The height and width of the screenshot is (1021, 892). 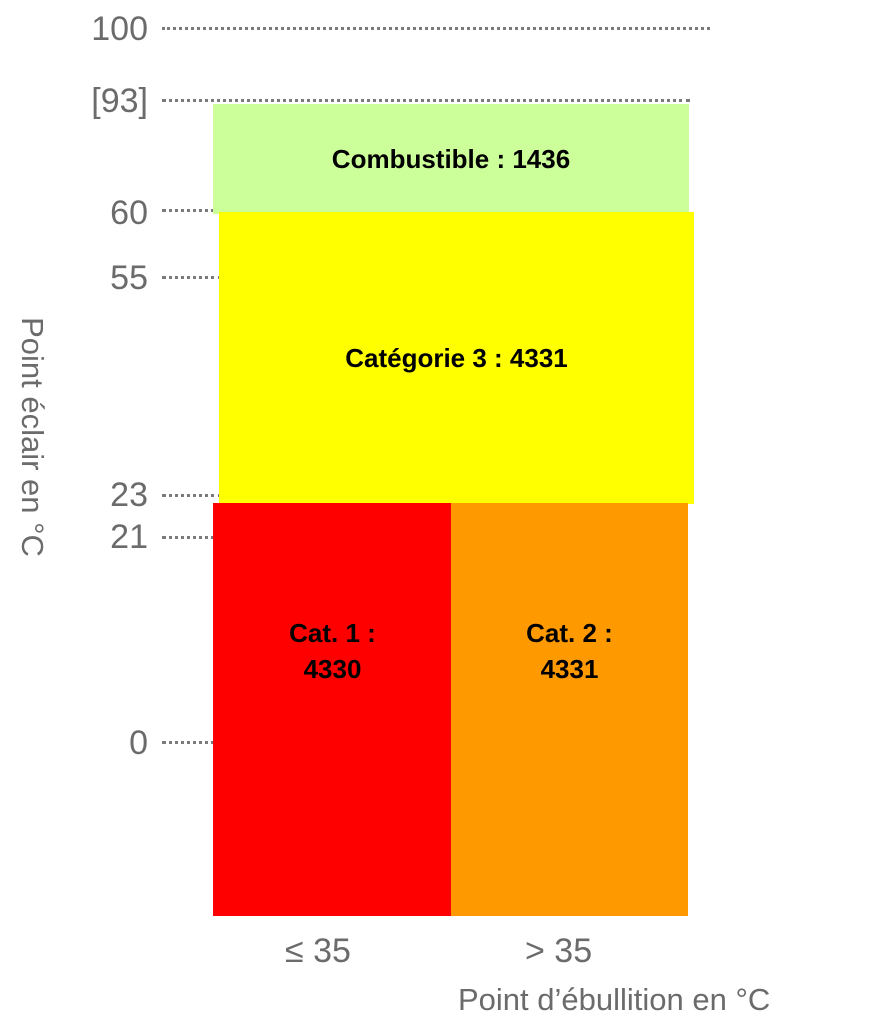 What do you see at coordinates (32, 437) in the screenshot?
I see `y-axis-label: Point éclair en °C` at bounding box center [32, 437].